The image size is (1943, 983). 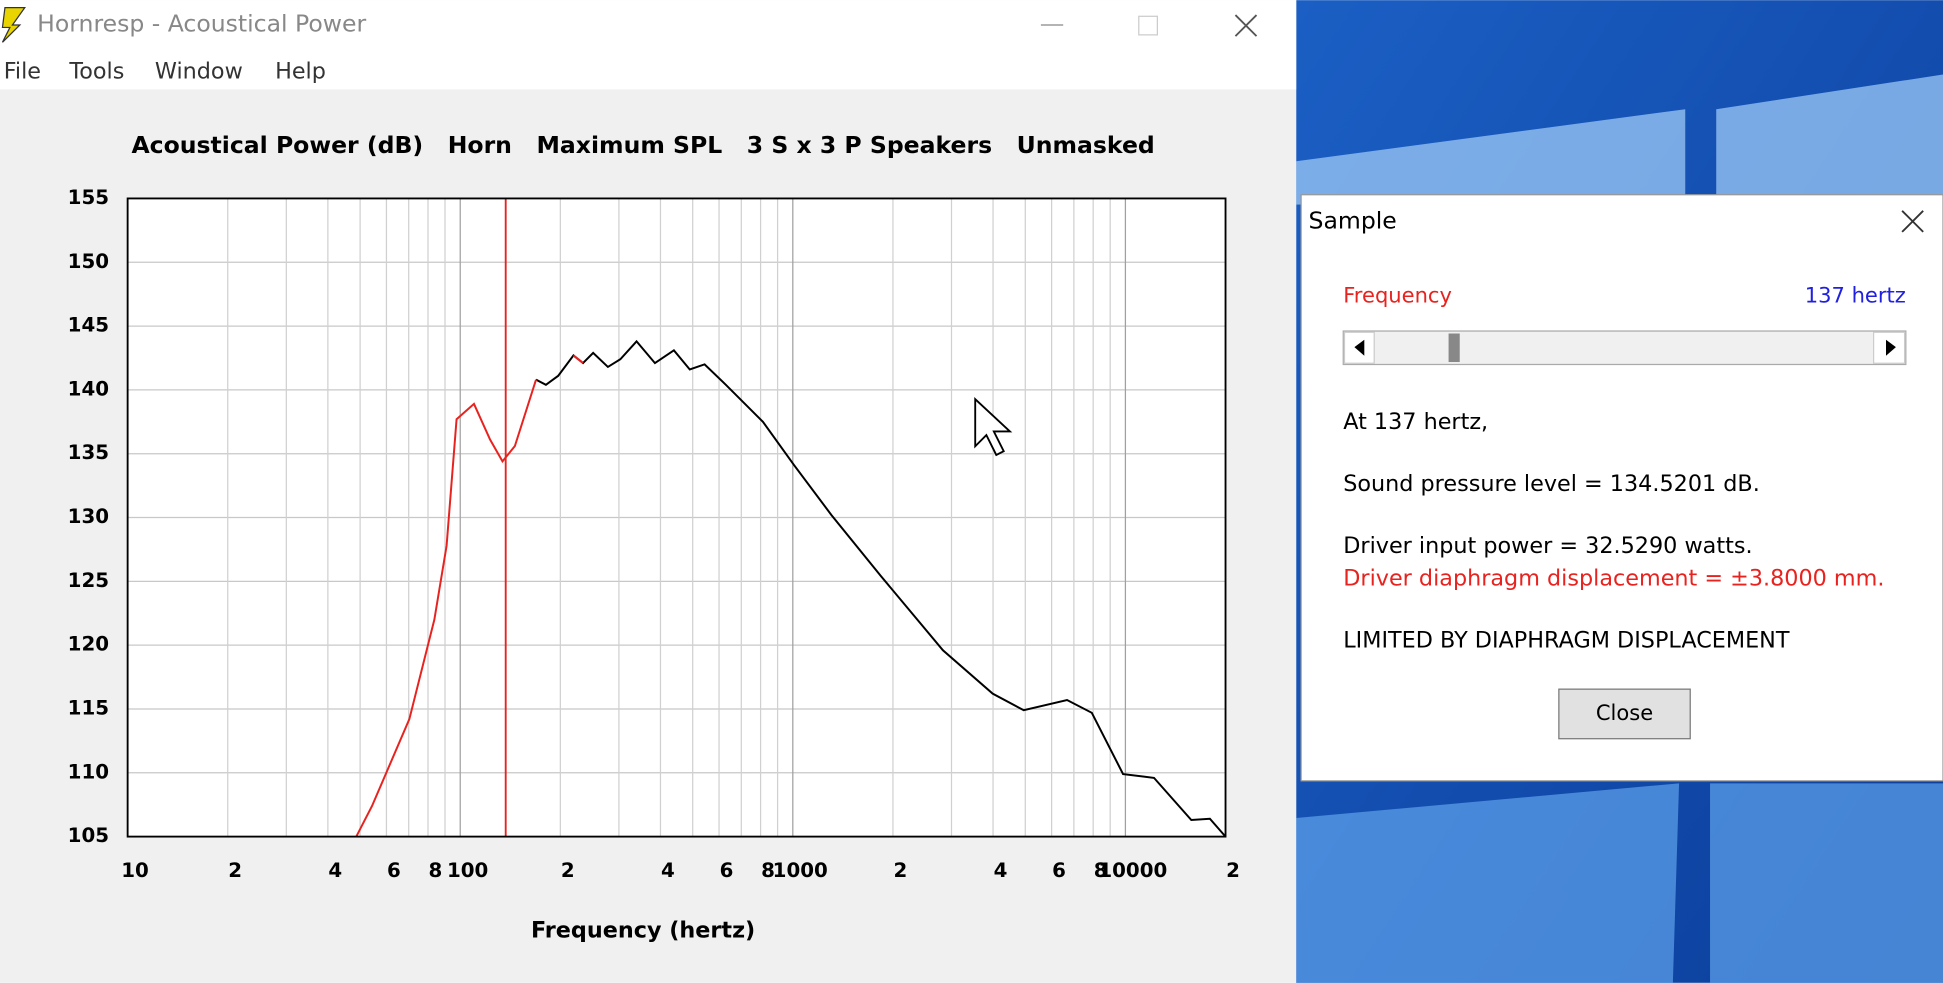 I want to click on menu-item: Window, so click(x=199, y=72).